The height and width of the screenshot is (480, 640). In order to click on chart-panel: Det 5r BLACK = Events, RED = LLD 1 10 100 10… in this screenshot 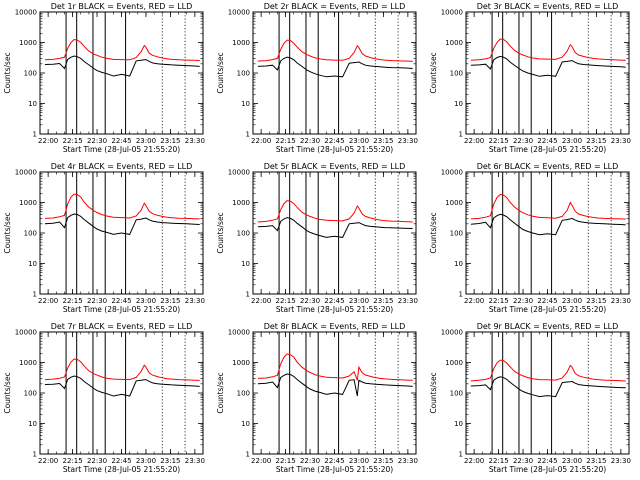, I will do `click(317, 238)`.